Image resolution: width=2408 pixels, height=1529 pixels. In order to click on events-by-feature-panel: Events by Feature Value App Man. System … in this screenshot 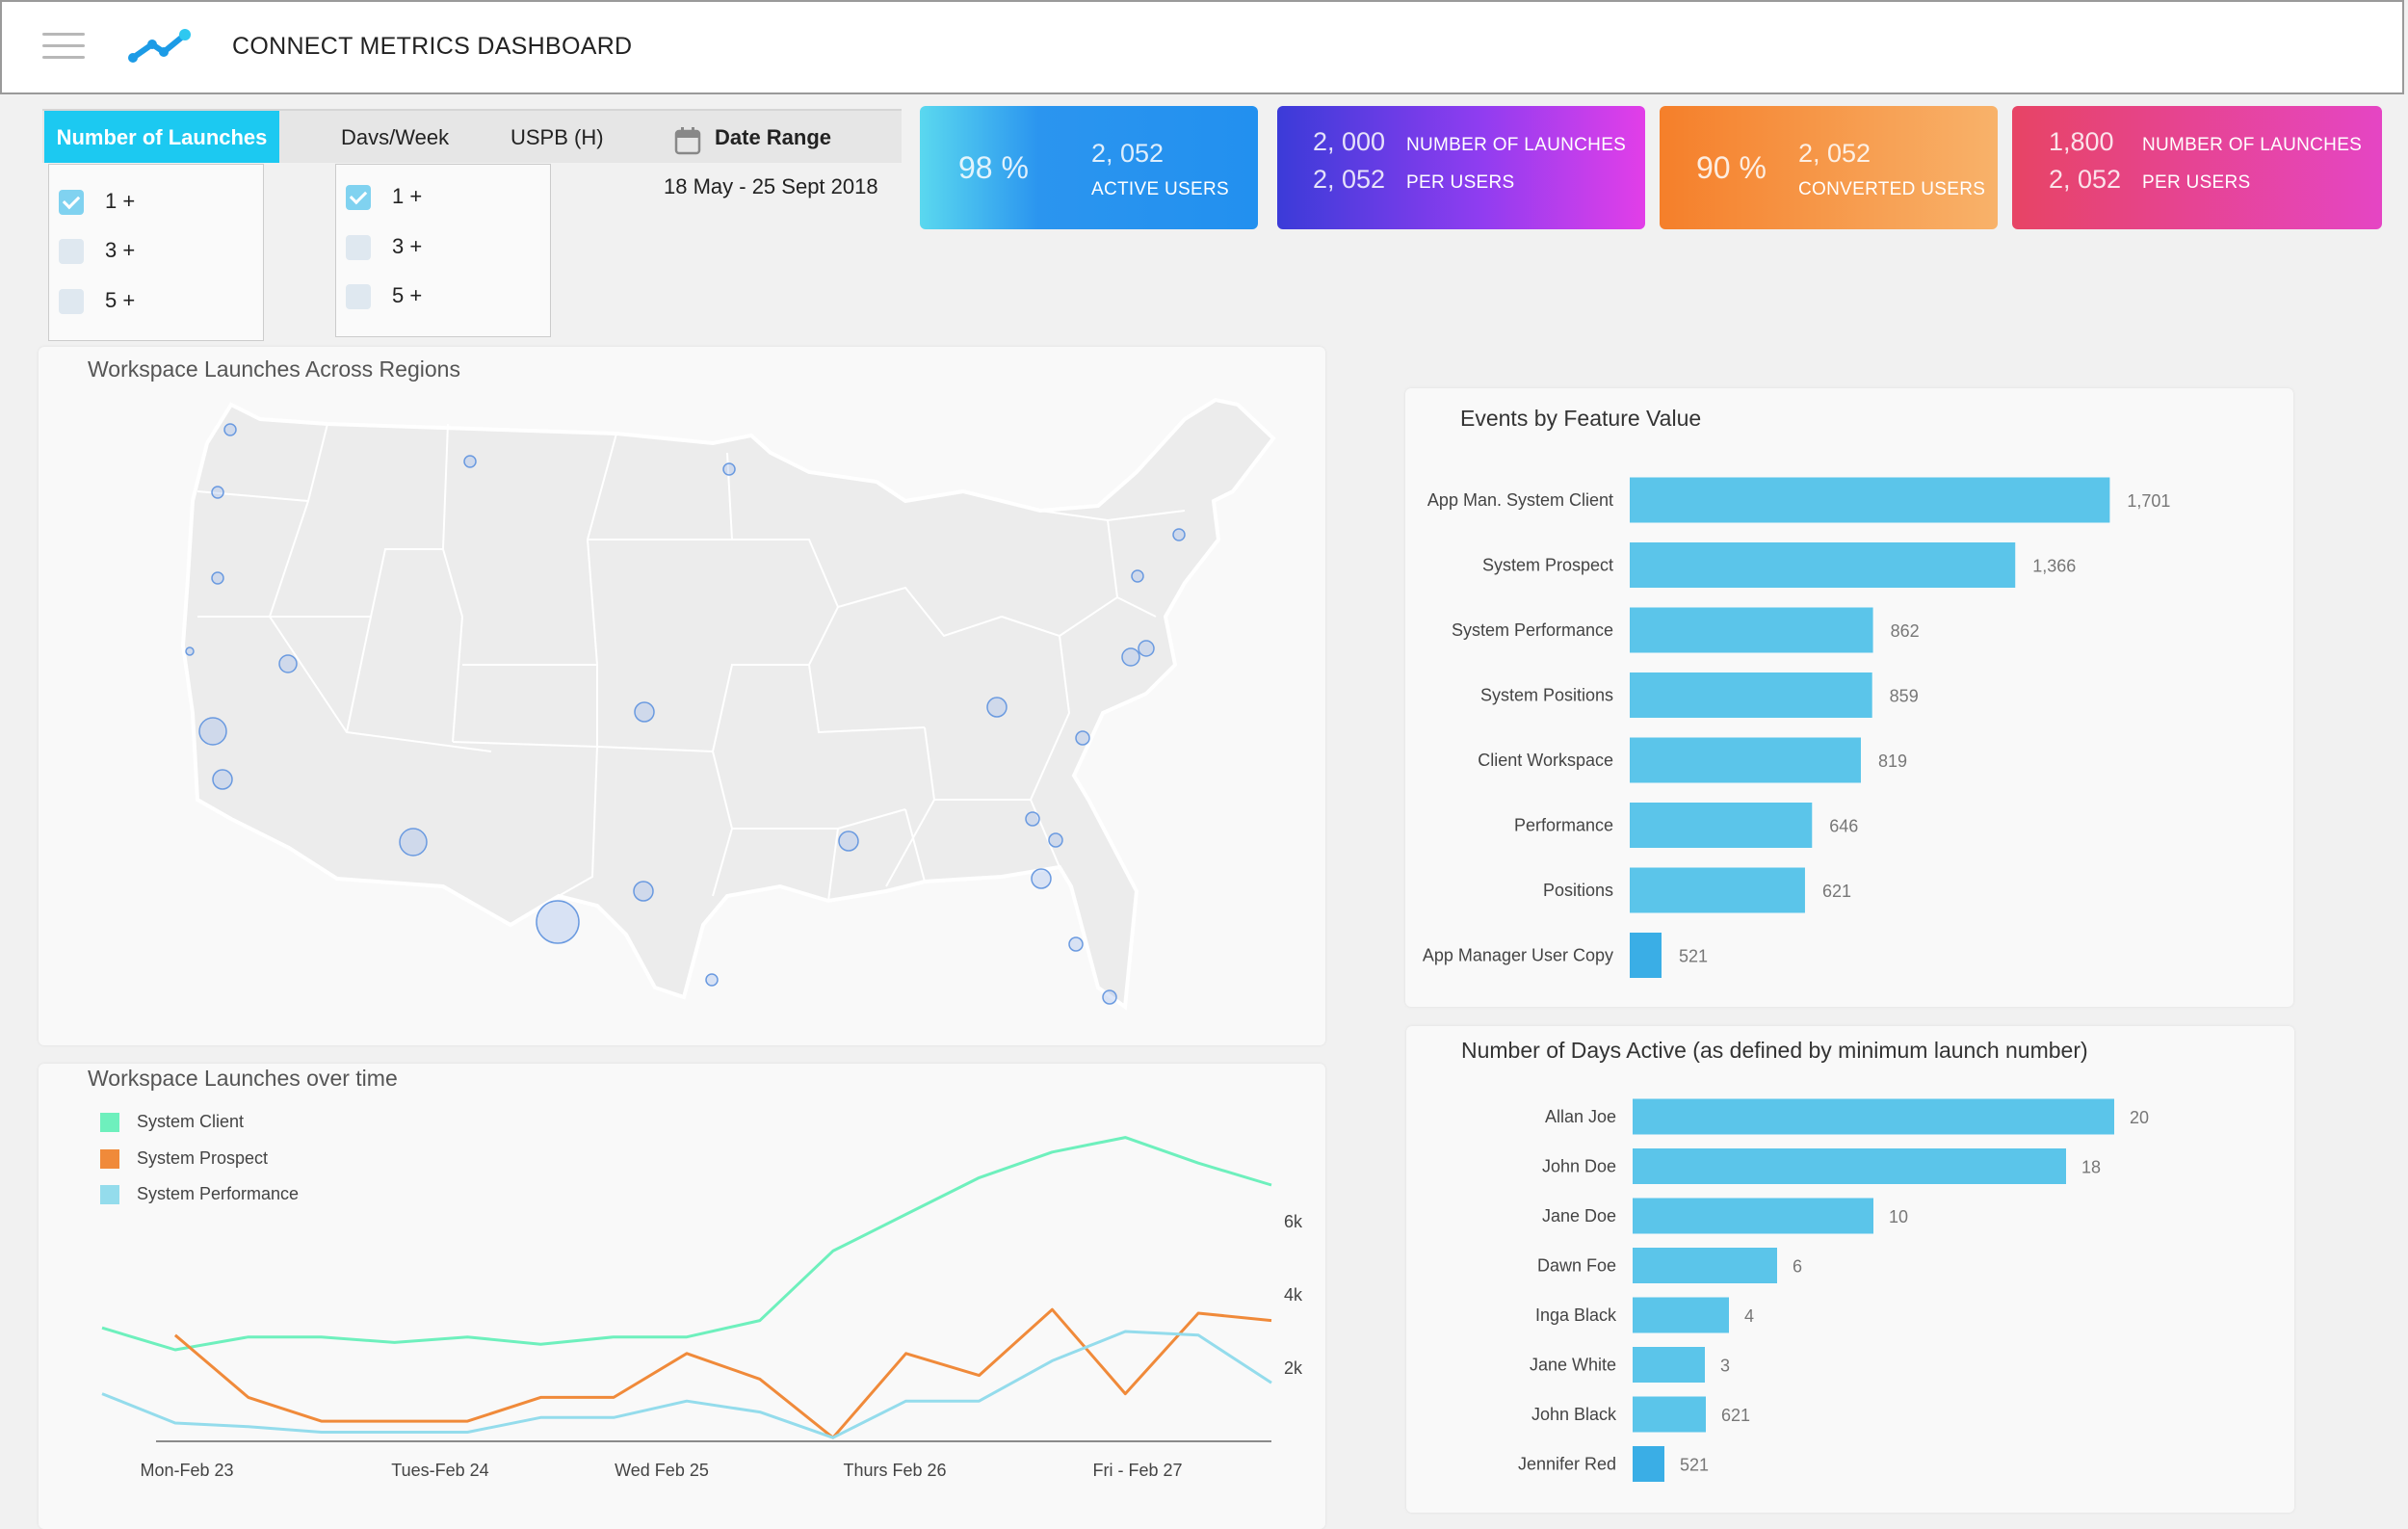, I will do `click(1849, 698)`.